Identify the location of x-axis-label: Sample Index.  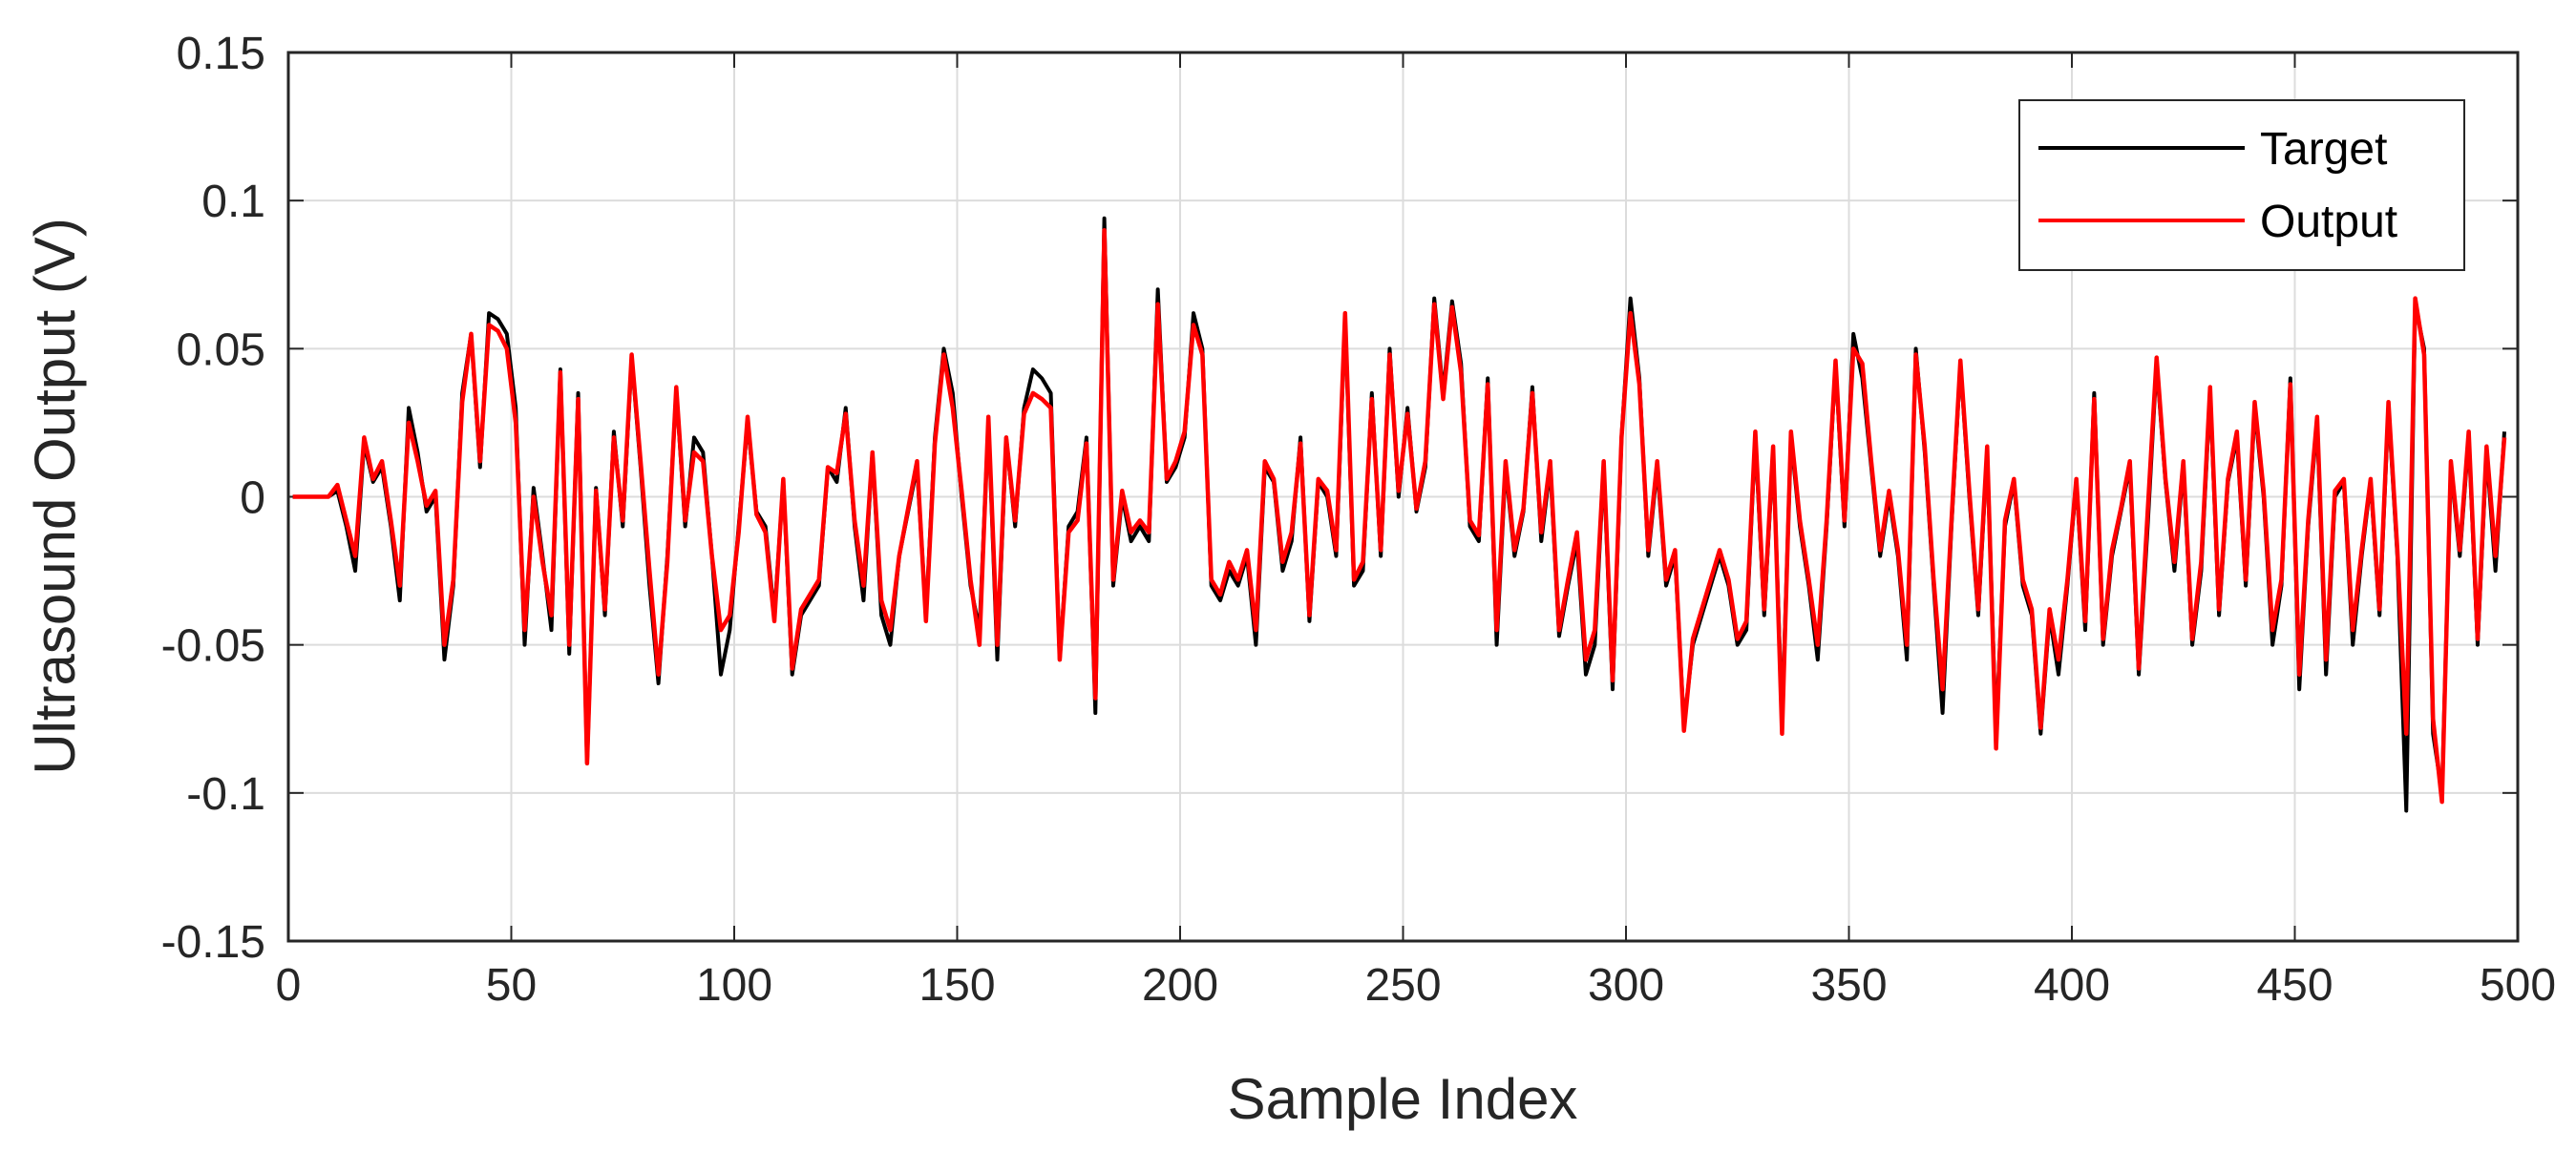
(1403, 1099).